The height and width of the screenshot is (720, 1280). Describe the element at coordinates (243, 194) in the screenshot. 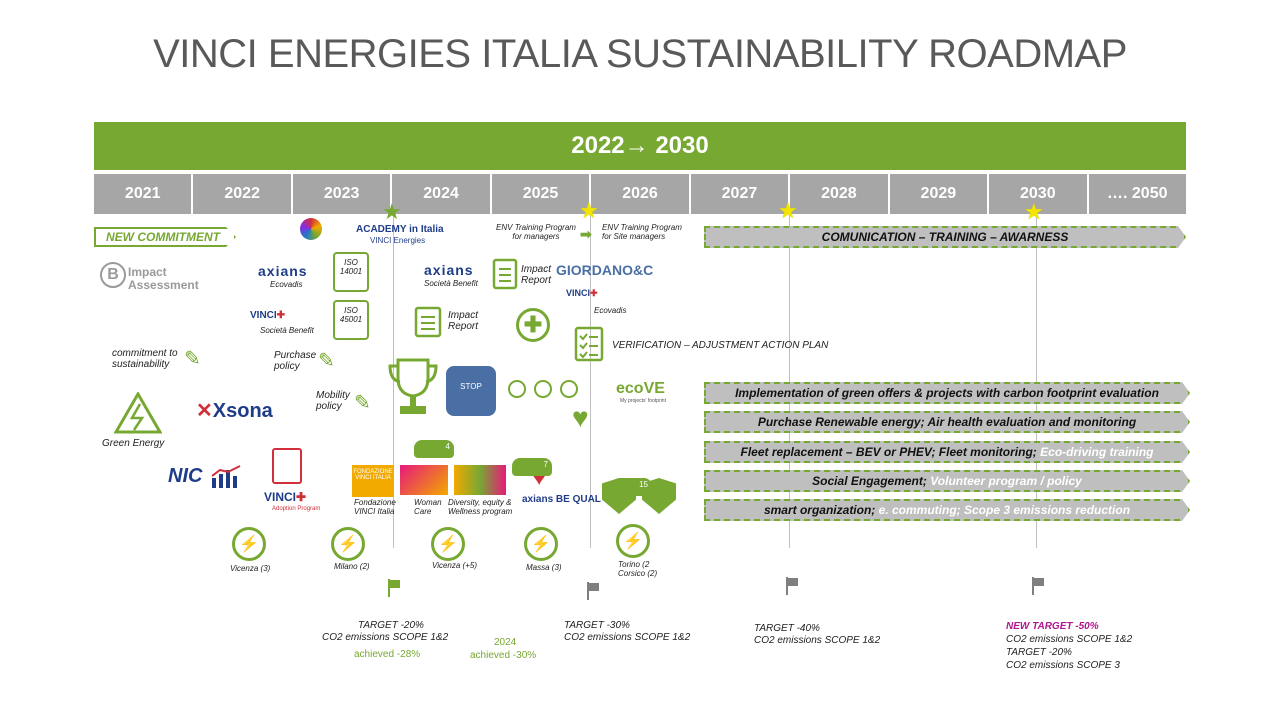

I see `year-cell: 2022` at that location.